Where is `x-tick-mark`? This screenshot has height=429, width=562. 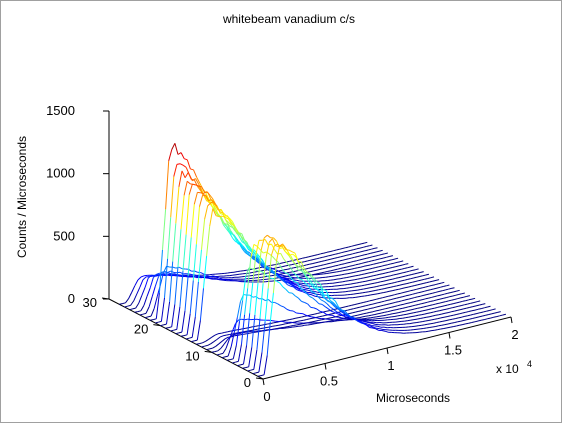
x-tick-mark is located at coordinates (449, 336).